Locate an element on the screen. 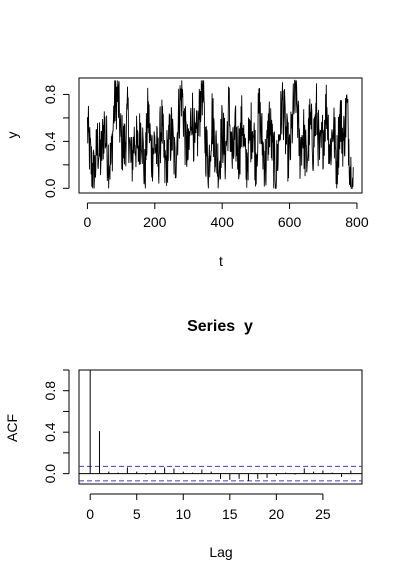  acf-chart-title: Series y is located at coordinates (220, 326).